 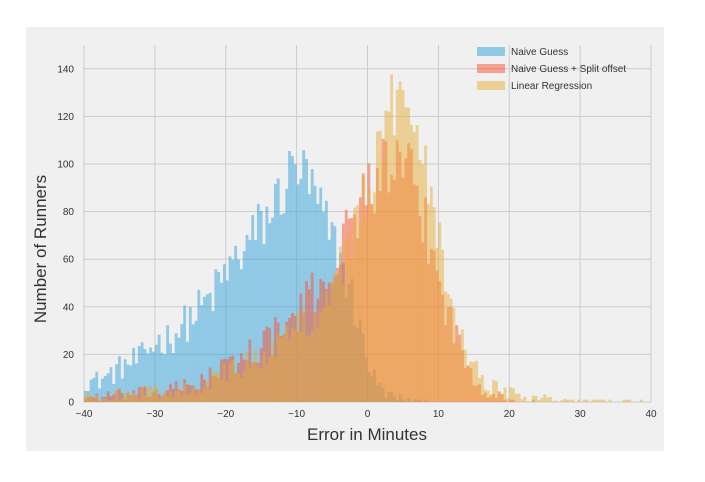 What do you see at coordinates (65, 165) in the screenshot?
I see `y-tick-label: 100` at bounding box center [65, 165].